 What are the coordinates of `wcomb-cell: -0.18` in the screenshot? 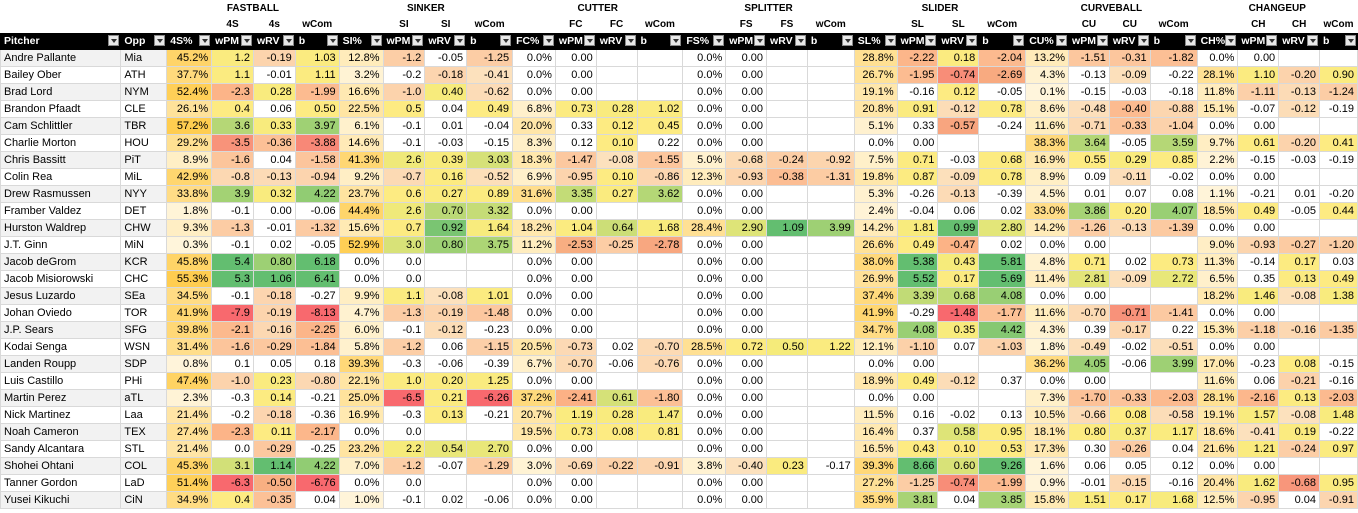 It's located at (1173, 92).